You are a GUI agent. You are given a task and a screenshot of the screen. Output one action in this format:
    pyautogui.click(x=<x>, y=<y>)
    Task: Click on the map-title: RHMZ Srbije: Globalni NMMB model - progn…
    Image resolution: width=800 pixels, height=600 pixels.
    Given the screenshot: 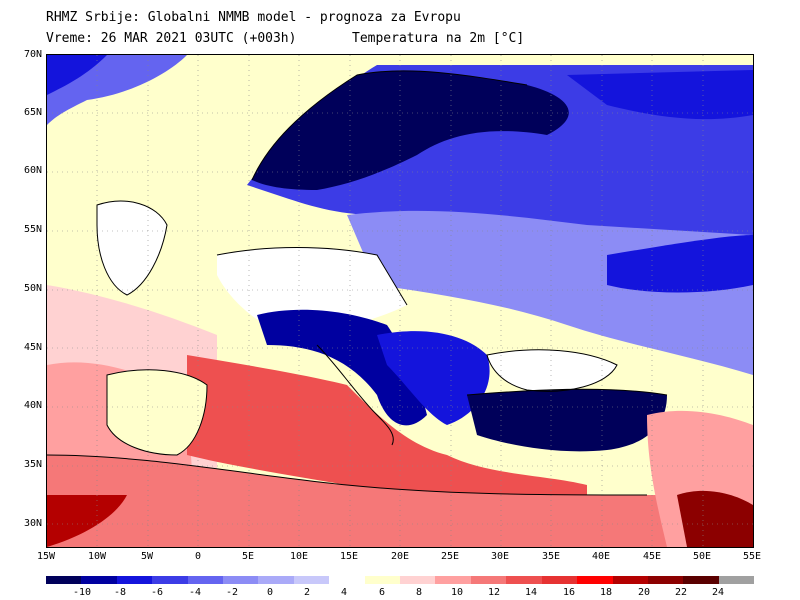 What is the action you would take?
    pyautogui.click(x=253, y=17)
    